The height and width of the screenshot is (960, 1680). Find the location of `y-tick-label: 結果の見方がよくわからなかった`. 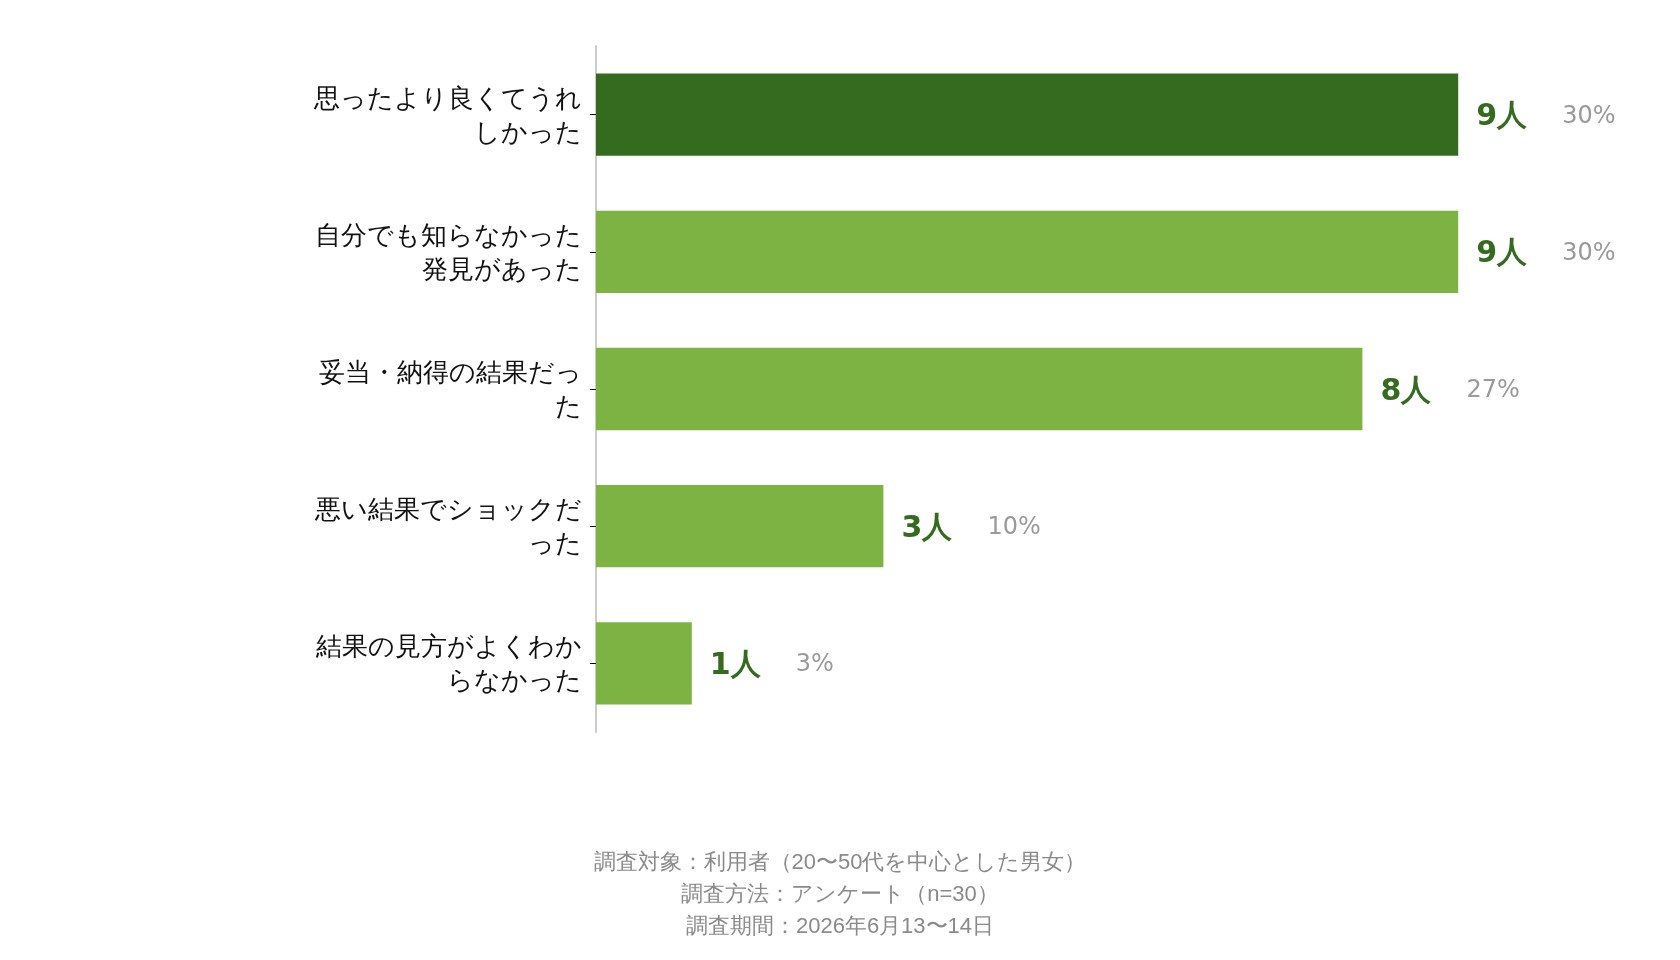

y-tick-label: 結果の見方がよくわからなかった is located at coordinates (448, 663).